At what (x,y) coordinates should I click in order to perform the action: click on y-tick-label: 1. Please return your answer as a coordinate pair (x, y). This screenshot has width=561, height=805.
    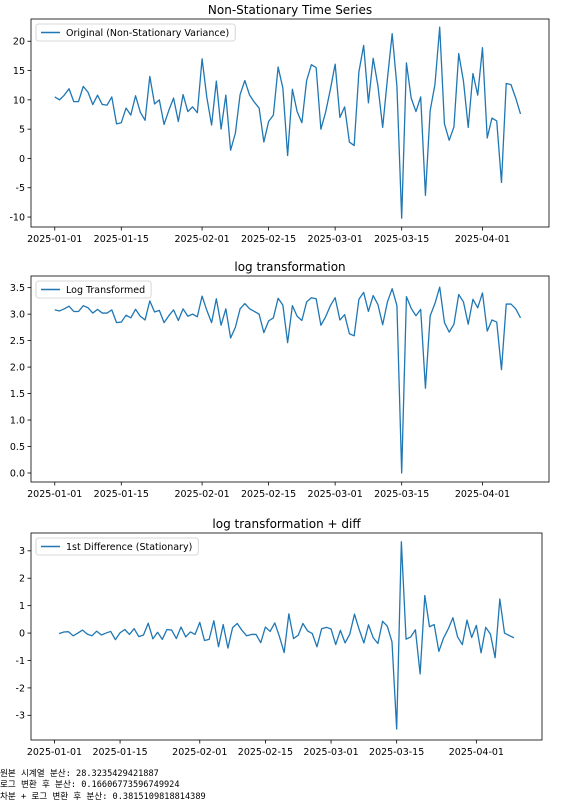
    Looking at the image, I should click on (22, 606).